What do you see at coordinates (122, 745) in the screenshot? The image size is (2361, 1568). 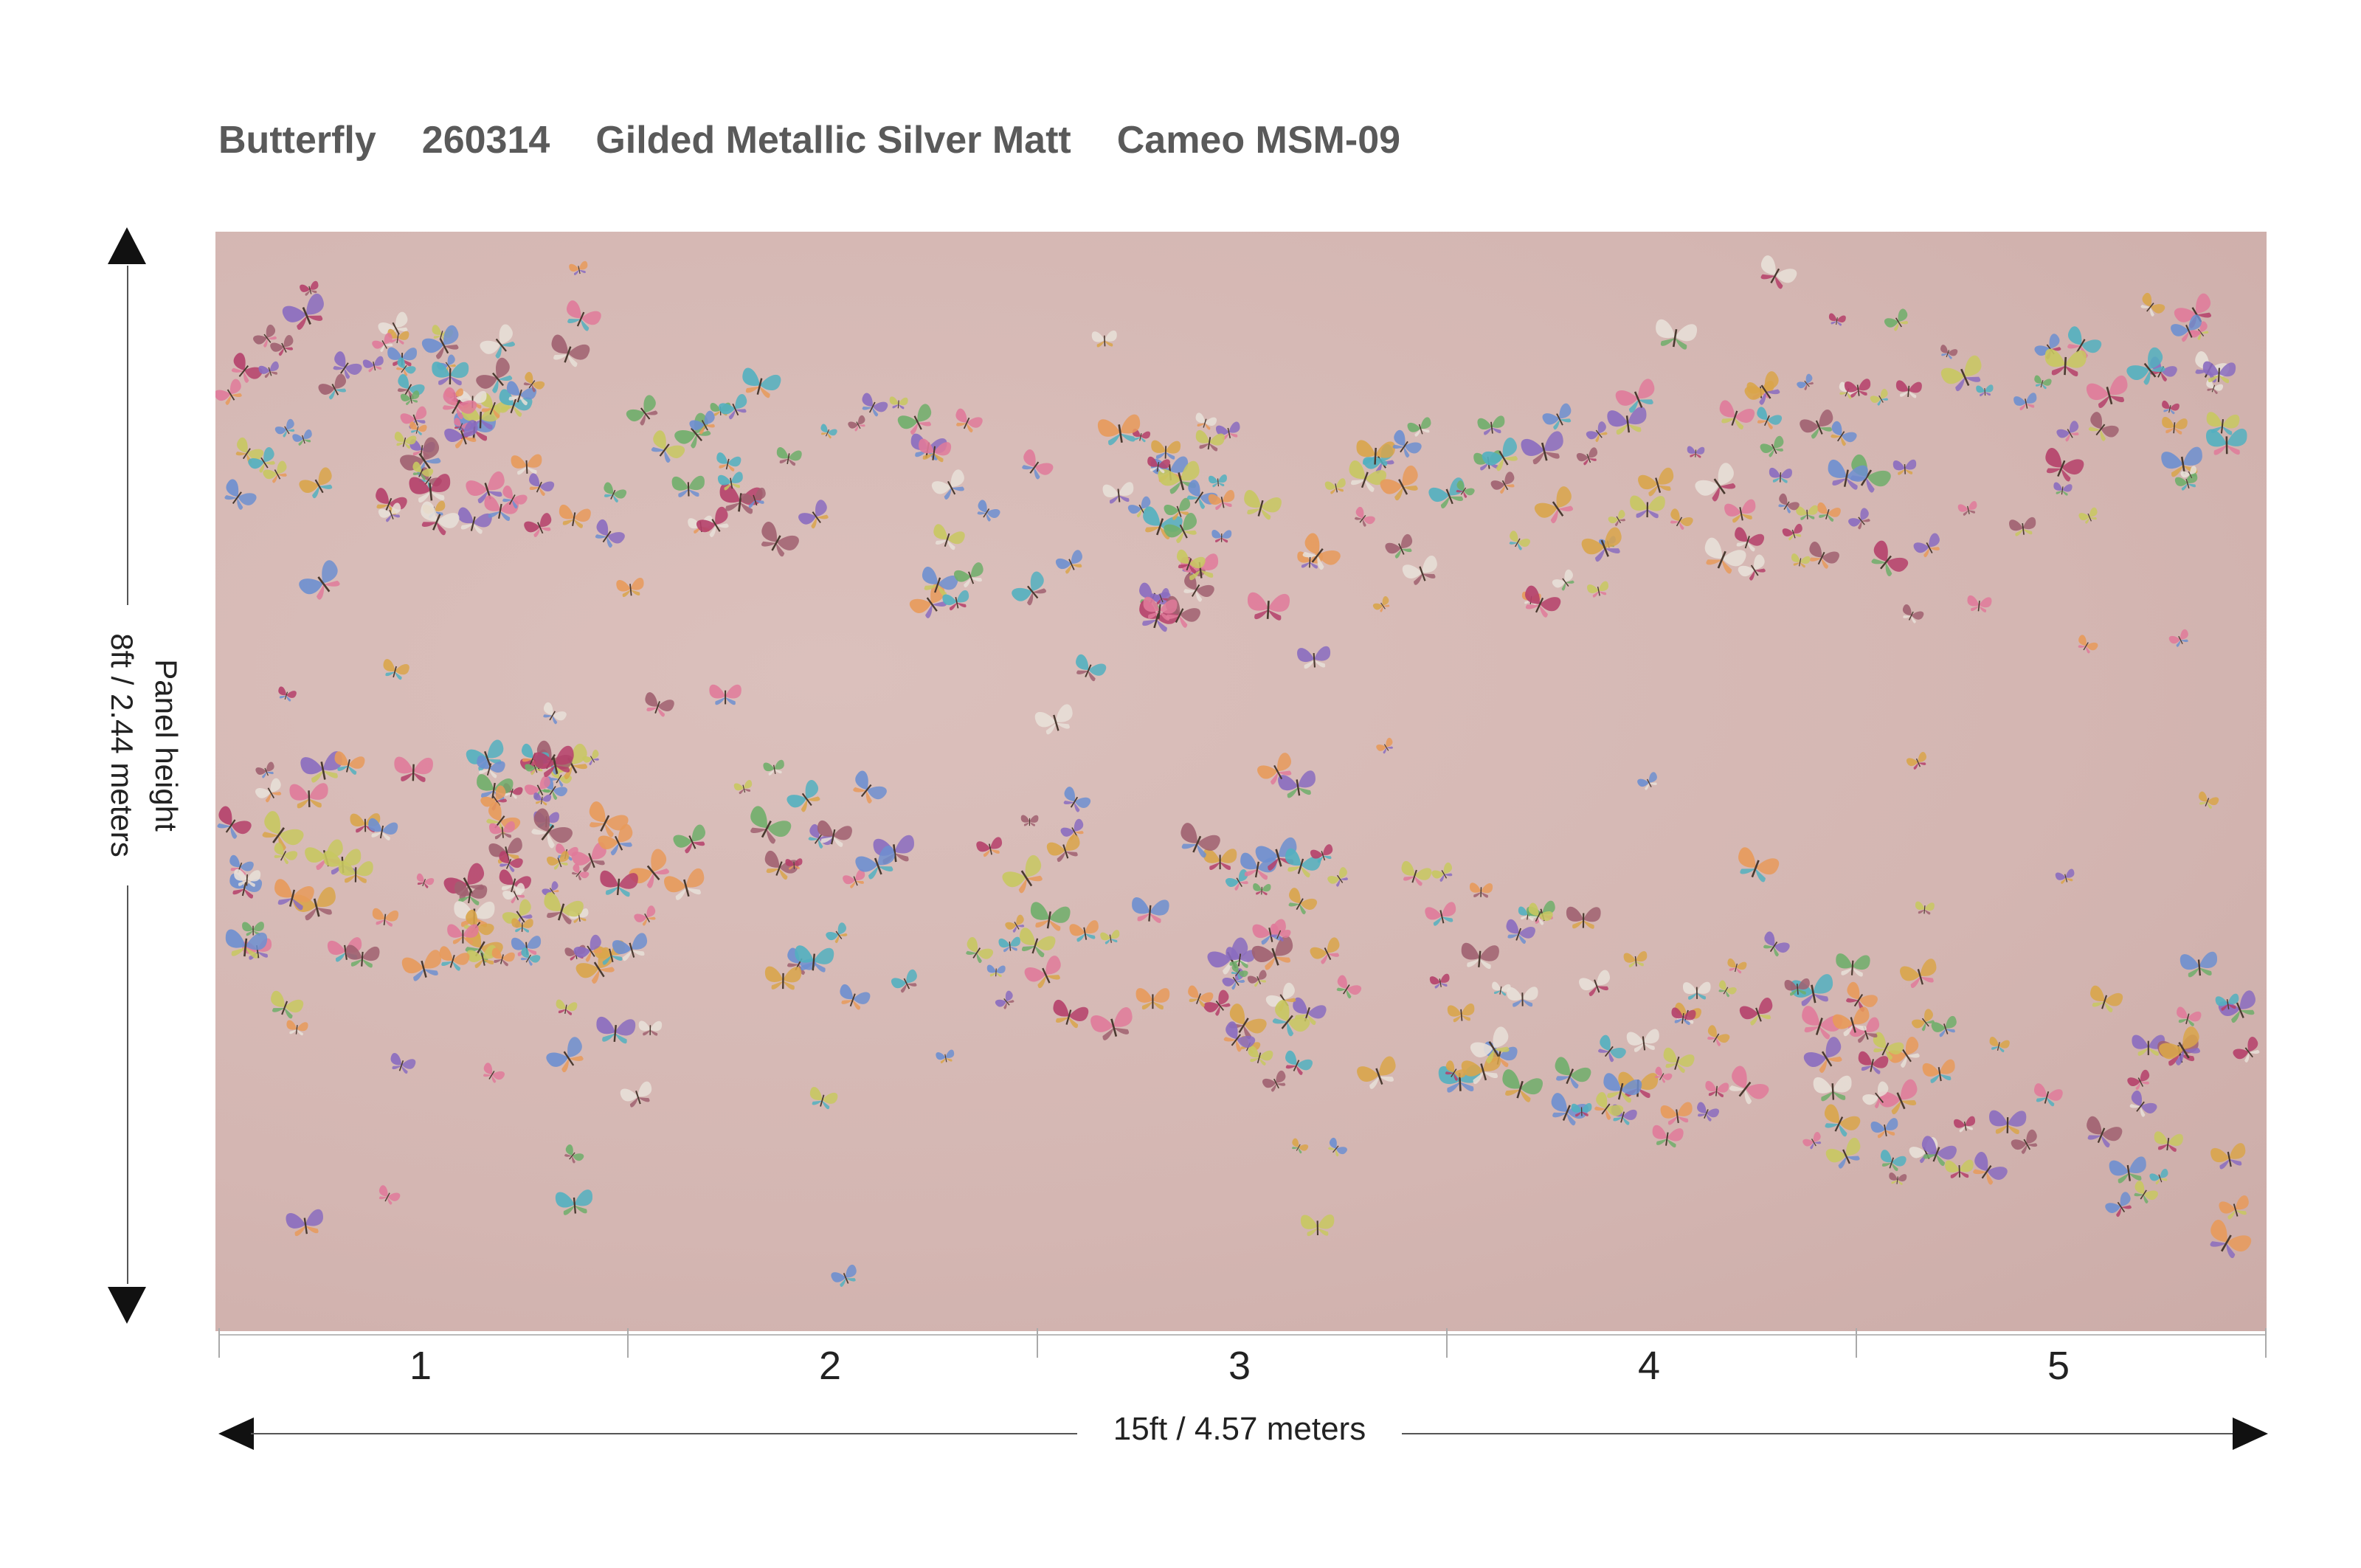 I see `height-label-line2: 8ft / 2.44 meters` at bounding box center [122, 745].